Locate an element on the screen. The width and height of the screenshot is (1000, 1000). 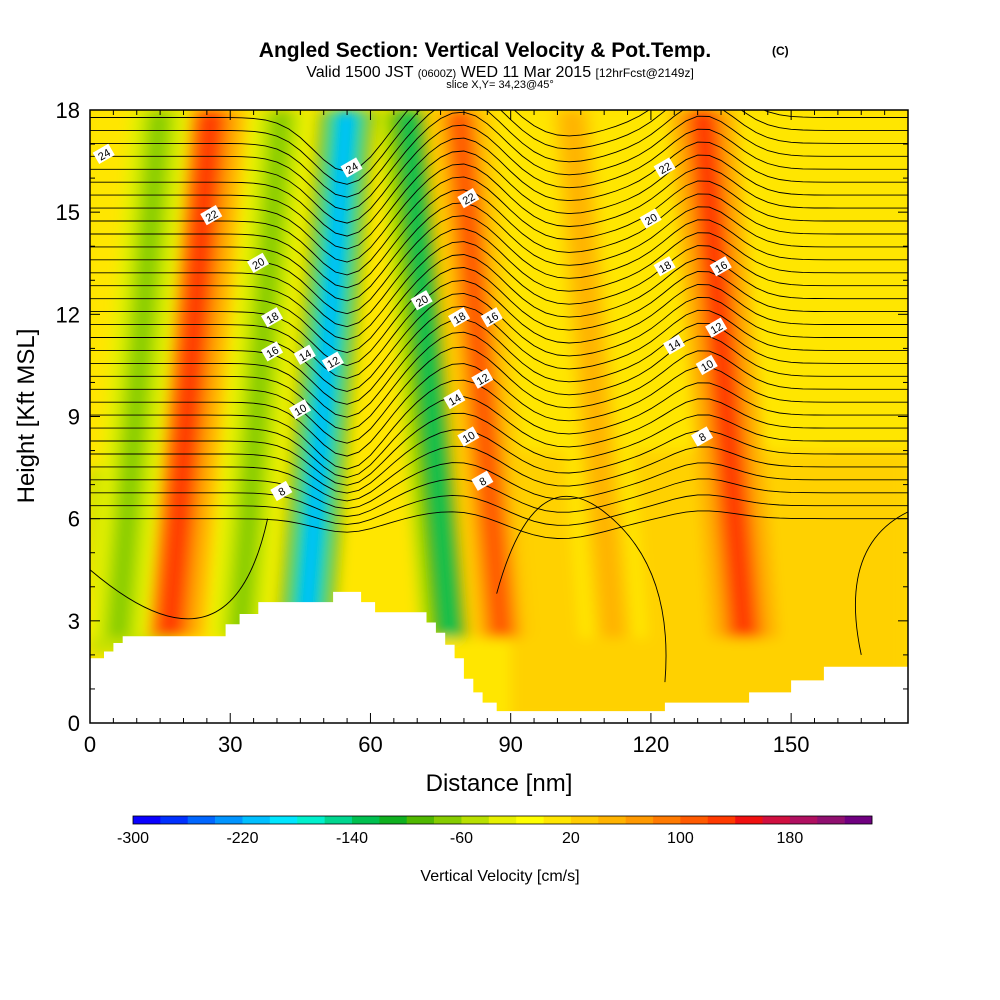
contour-label-16: 10 is located at coordinates (468, 436).